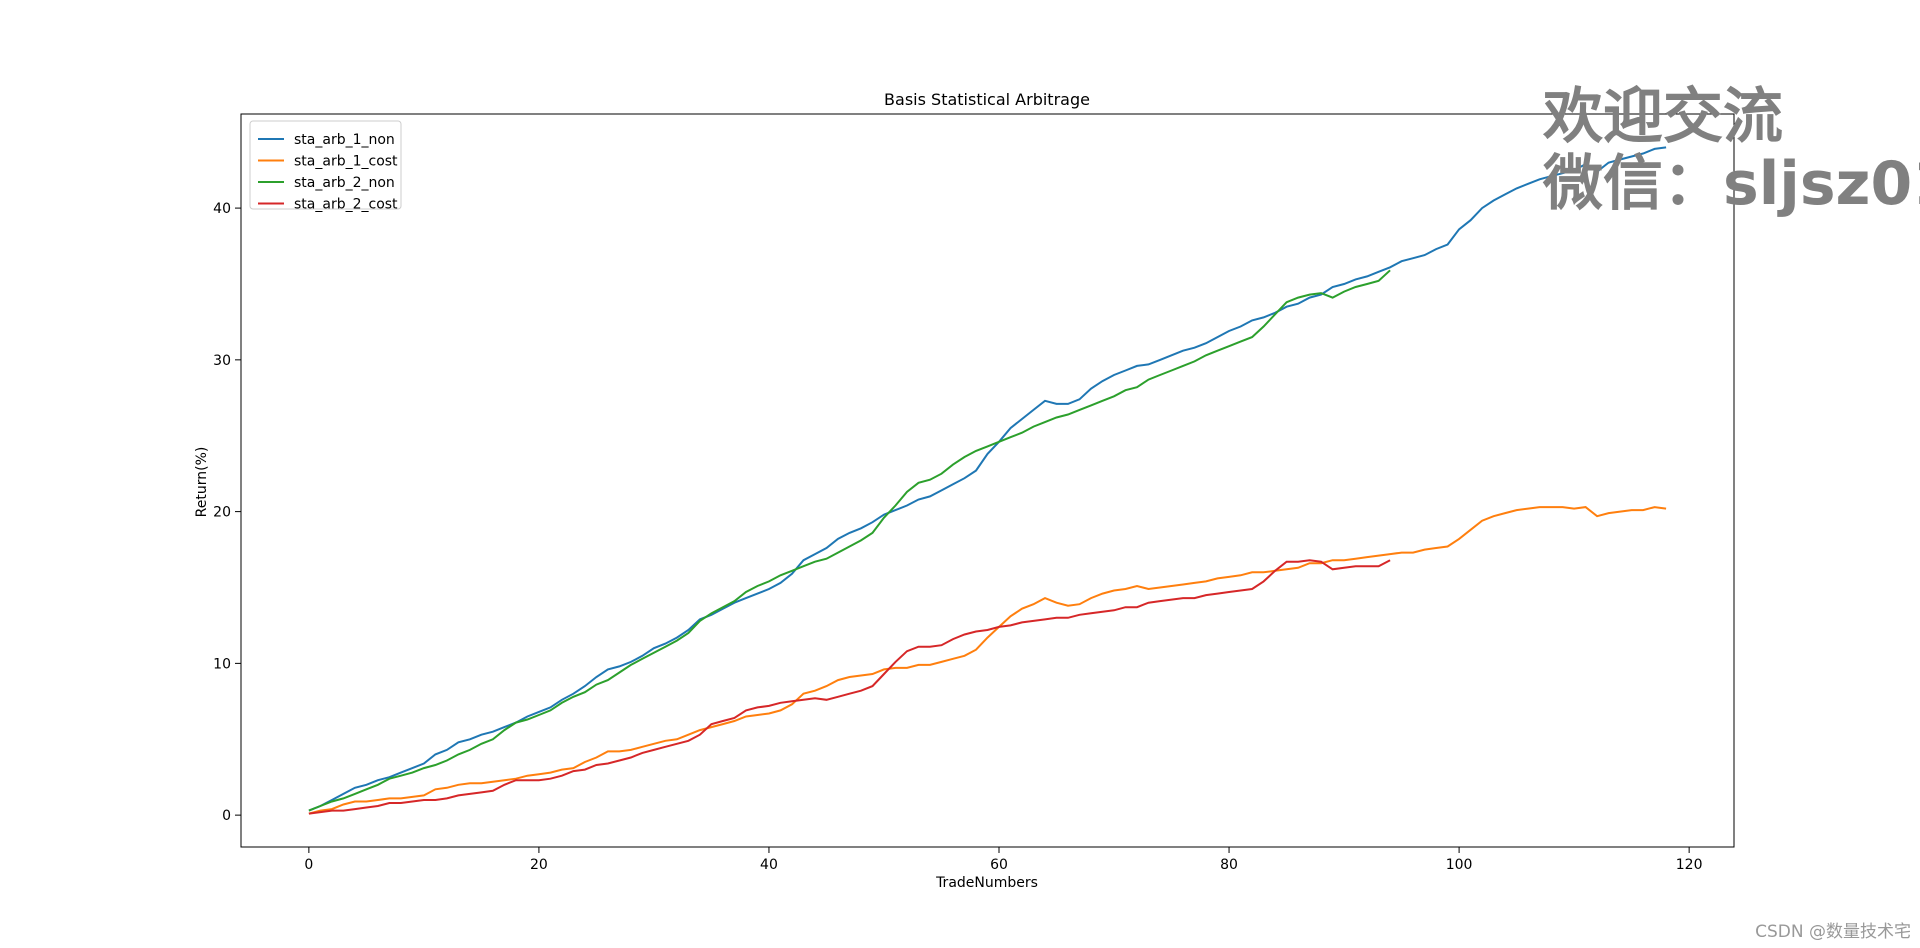  I want to click on y-axis-label: Return(%), so click(202, 482).